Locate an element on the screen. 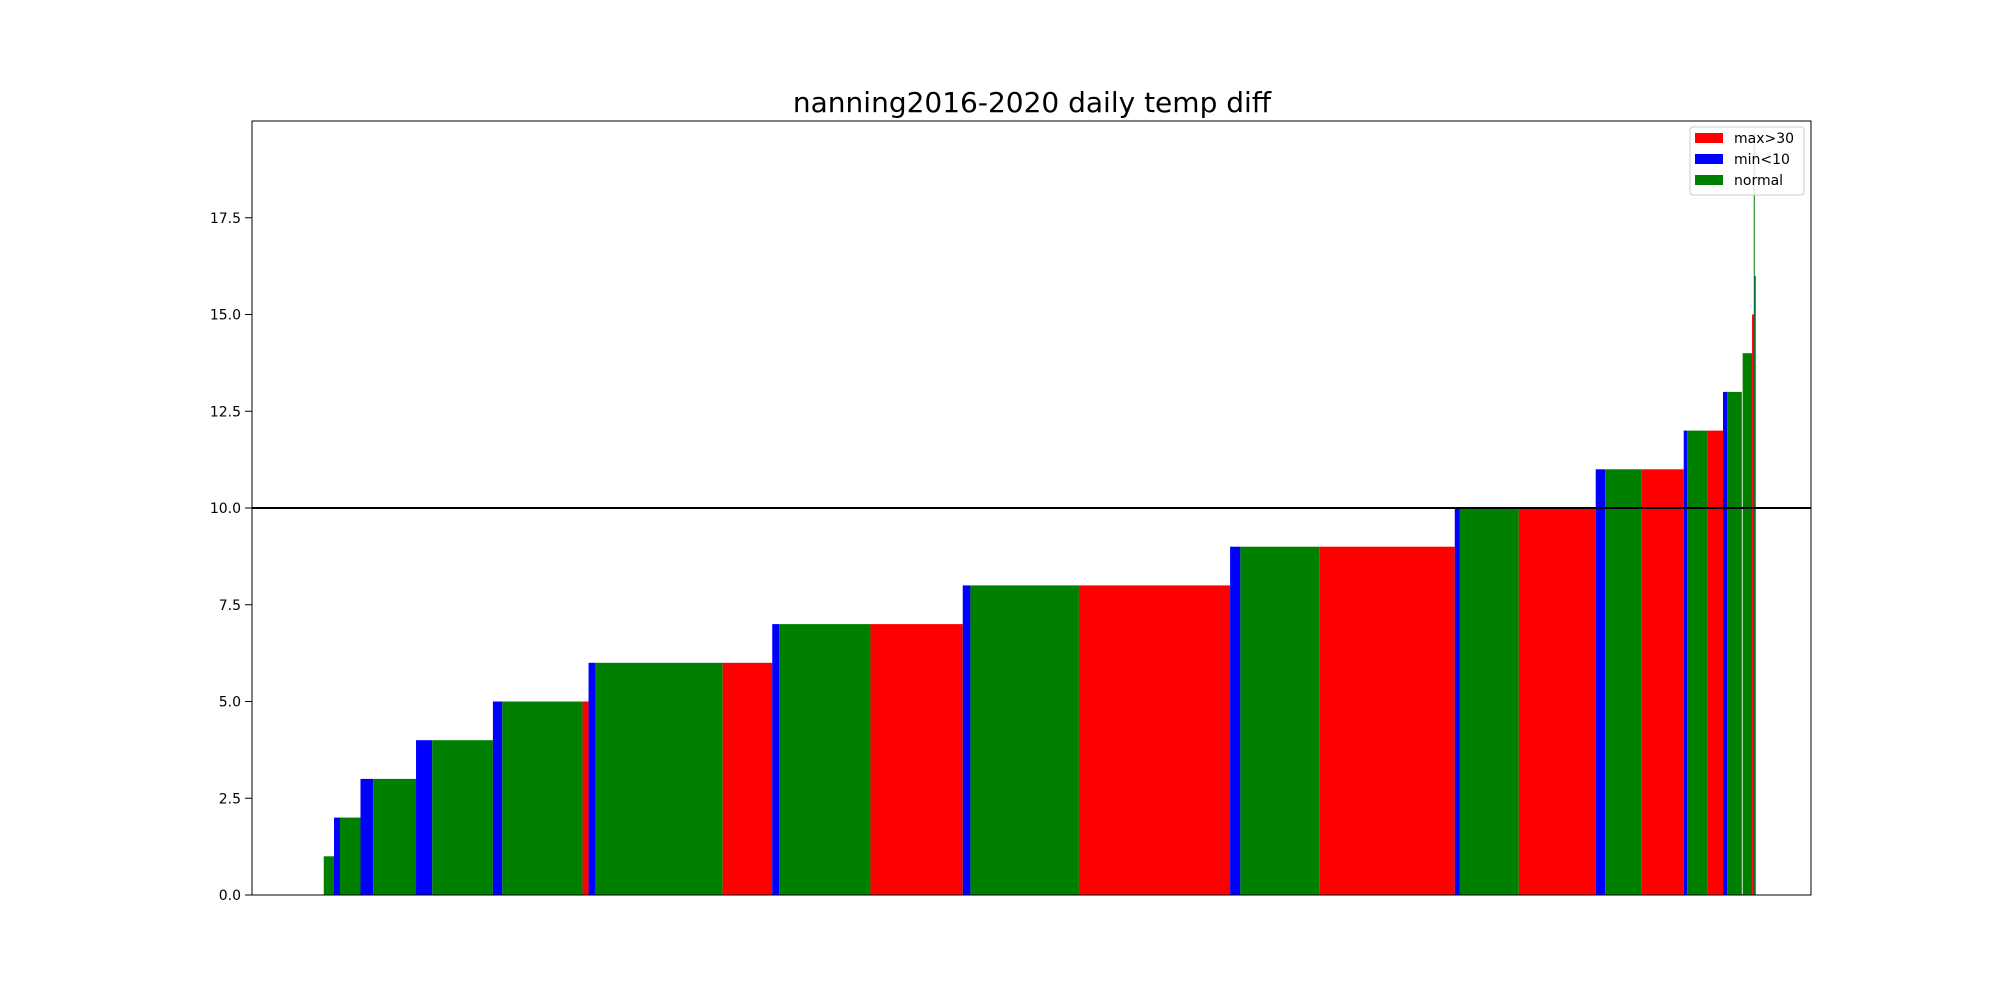 The width and height of the screenshot is (2000, 1004). y-tick-label: 12.5 is located at coordinates (225, 412).